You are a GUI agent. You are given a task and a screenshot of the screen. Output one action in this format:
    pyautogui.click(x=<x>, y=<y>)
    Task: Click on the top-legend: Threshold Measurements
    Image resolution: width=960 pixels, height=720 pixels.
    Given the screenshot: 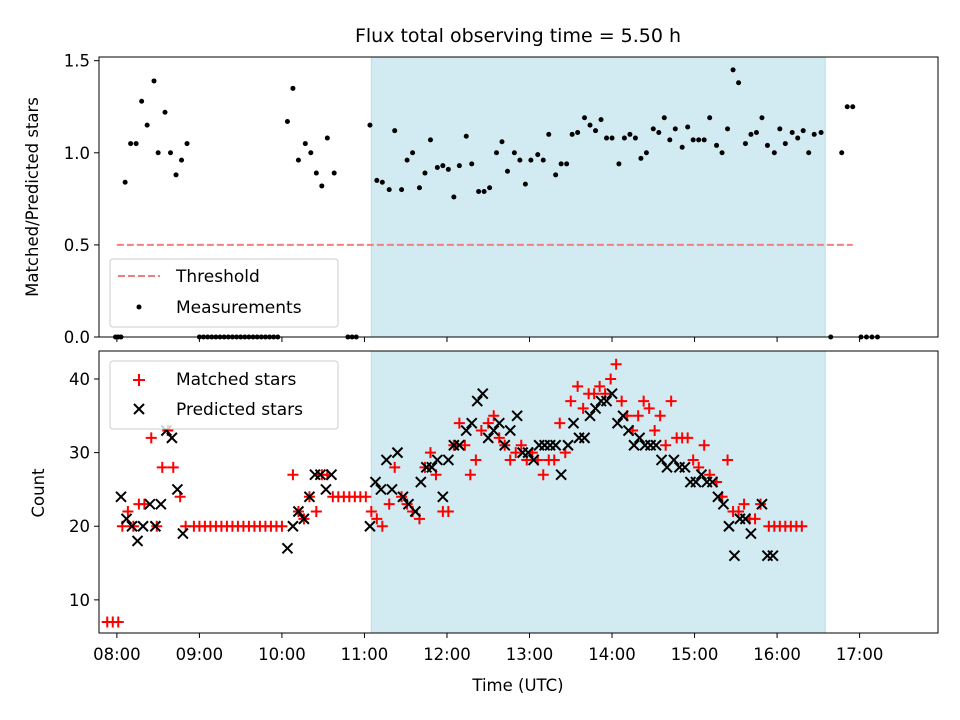 What is the action you would take?
    pyautogui.click(x=224, y=293)
    